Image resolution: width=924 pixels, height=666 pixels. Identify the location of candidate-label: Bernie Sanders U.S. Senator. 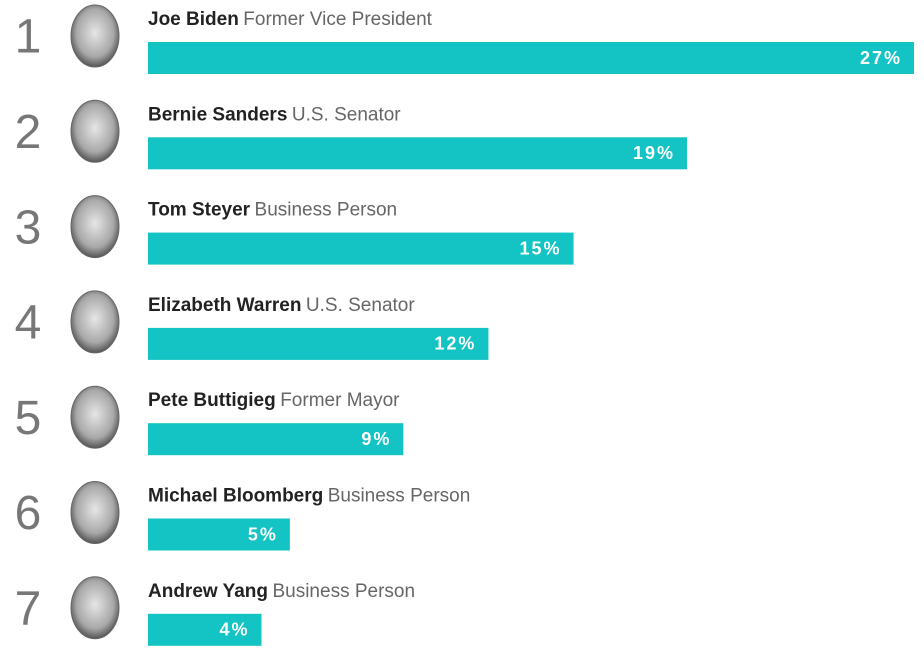
(274, 114).